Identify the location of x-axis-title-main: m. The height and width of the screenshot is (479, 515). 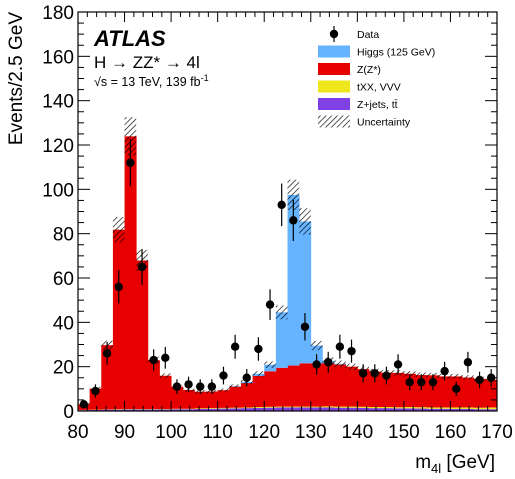
(423, 462).